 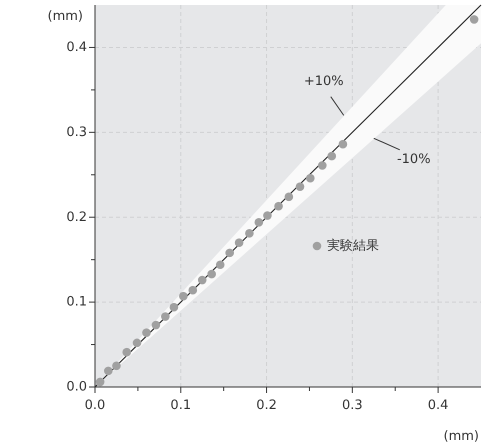 What do you see at coordinates (95, 405) in the screenshot?
I see `x-tick-label: 0.0` at bounding box center [95, 405].